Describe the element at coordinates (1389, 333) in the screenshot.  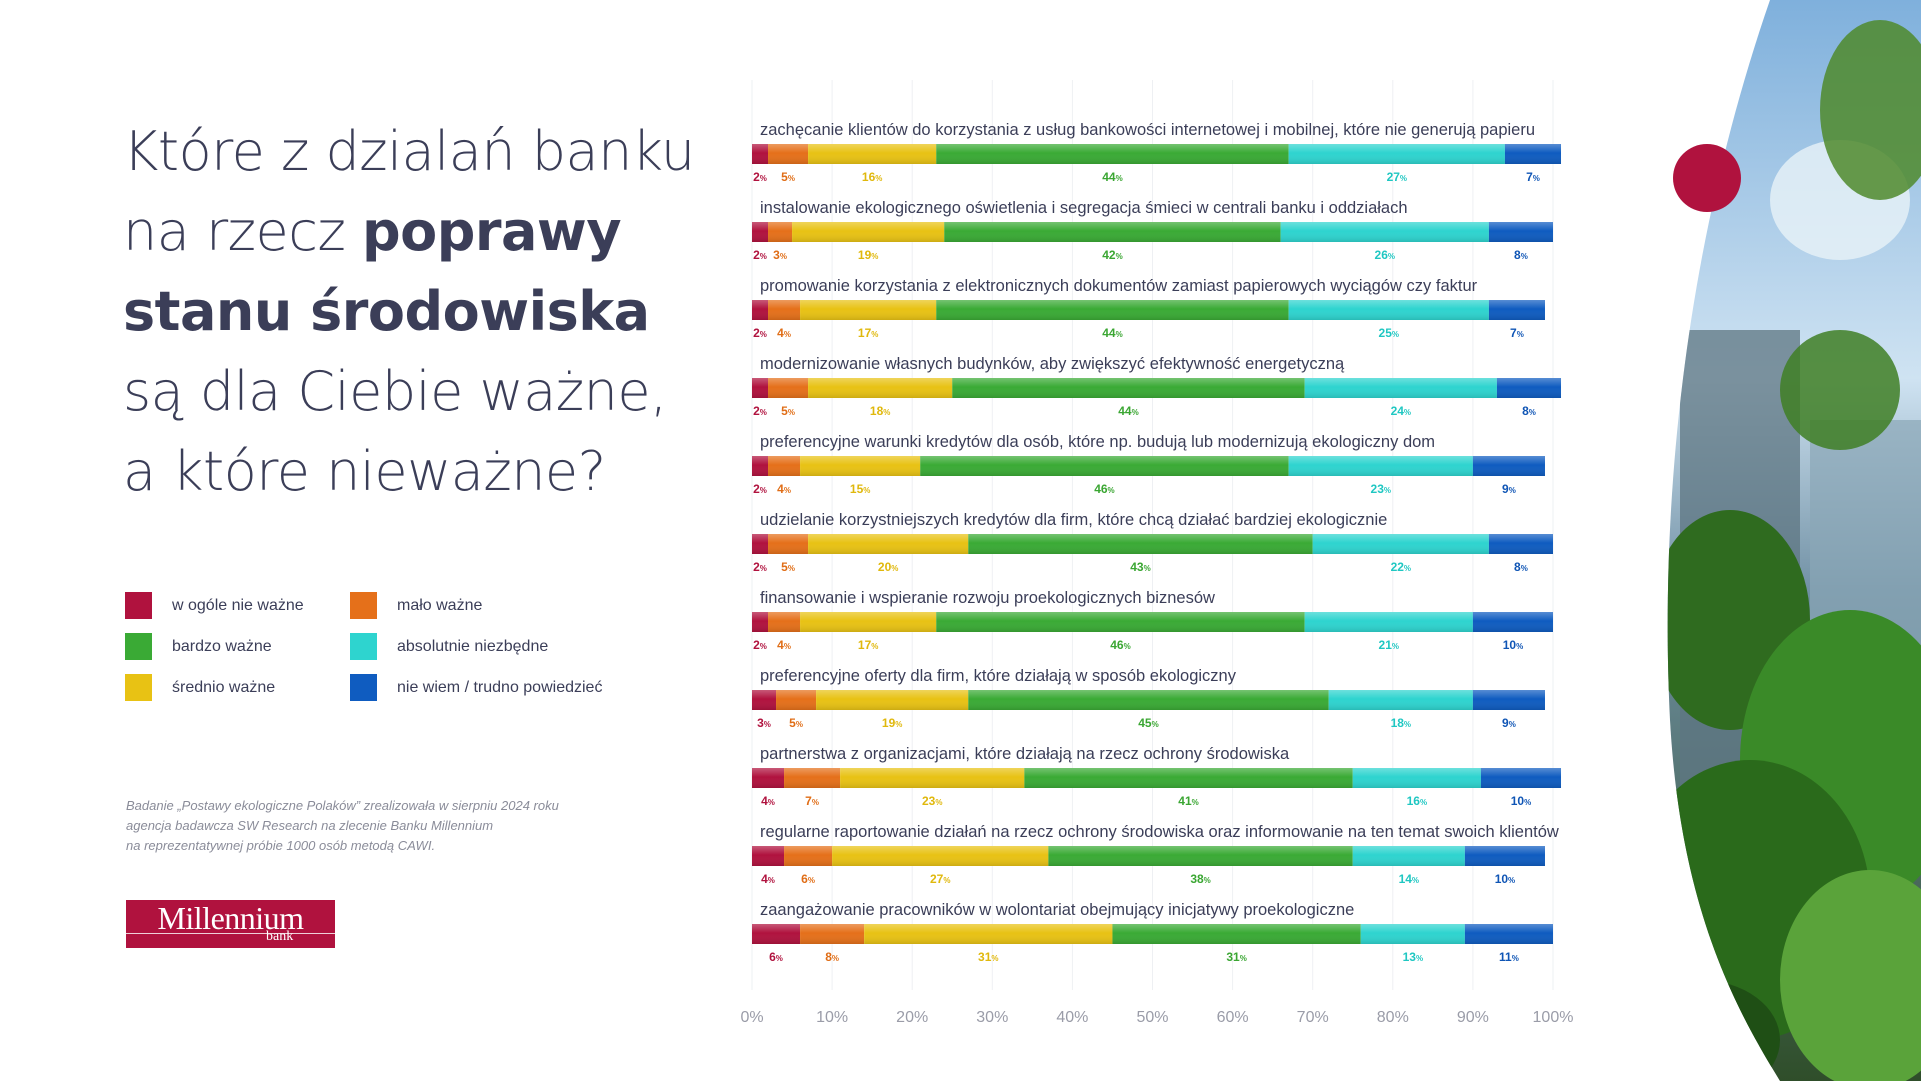
I see `data-label: 25%` at that location.